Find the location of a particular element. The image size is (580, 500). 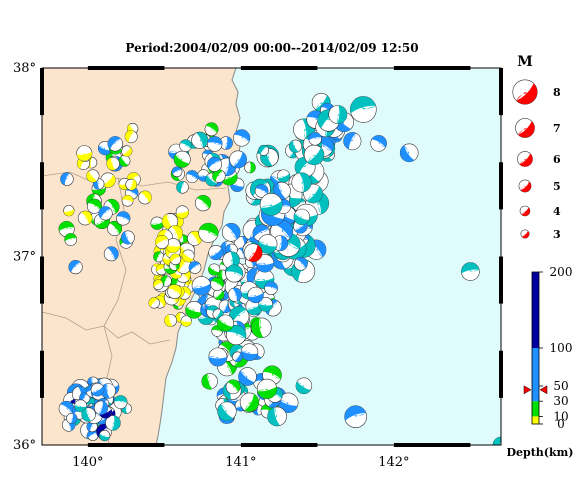

magnitude-legend-label: 6 is located at coordinates (557, 159).